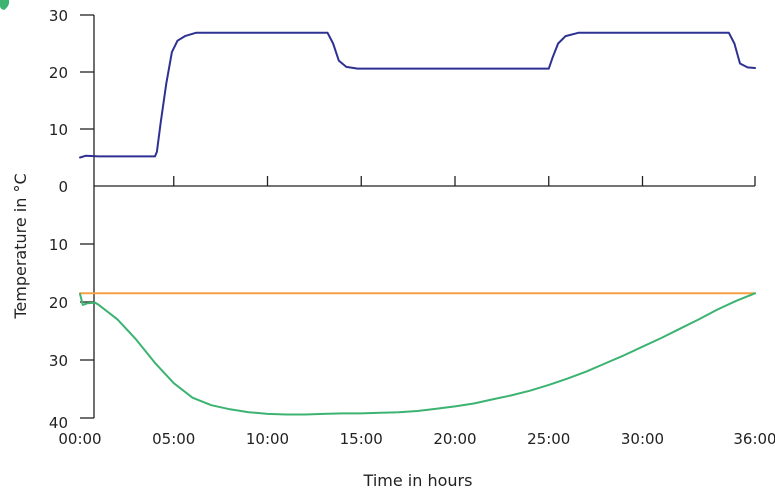  Describe the element at coordinates (267, 439) in the screenshot. I see `x-tick-label: 10:00` at that location.